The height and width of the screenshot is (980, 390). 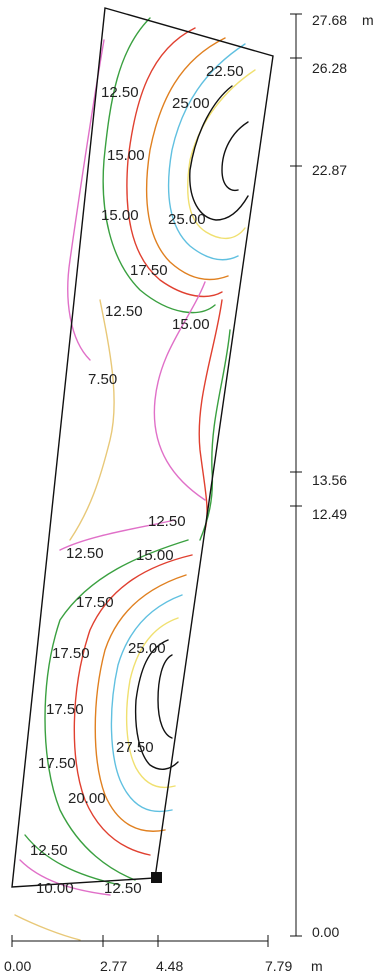 What do you see at coordinates (65, 877) in the screenshot?
I see `isoline-bottom-magenta` at bounding box center [65, 877].